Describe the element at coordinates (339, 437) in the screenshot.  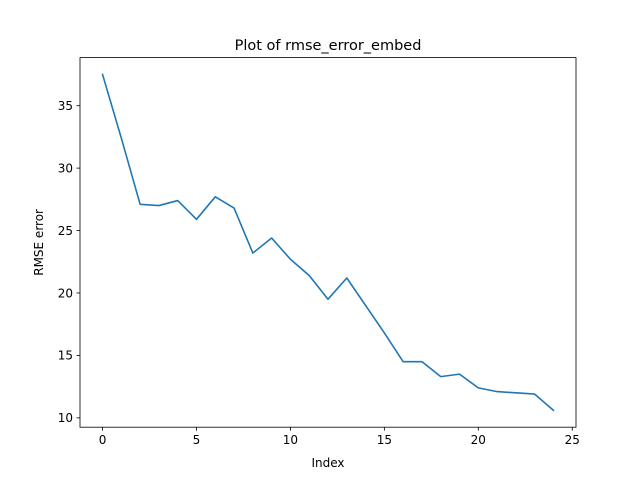
I see `x-axis-ticks: 0 5 10 15 20 25` at that location.